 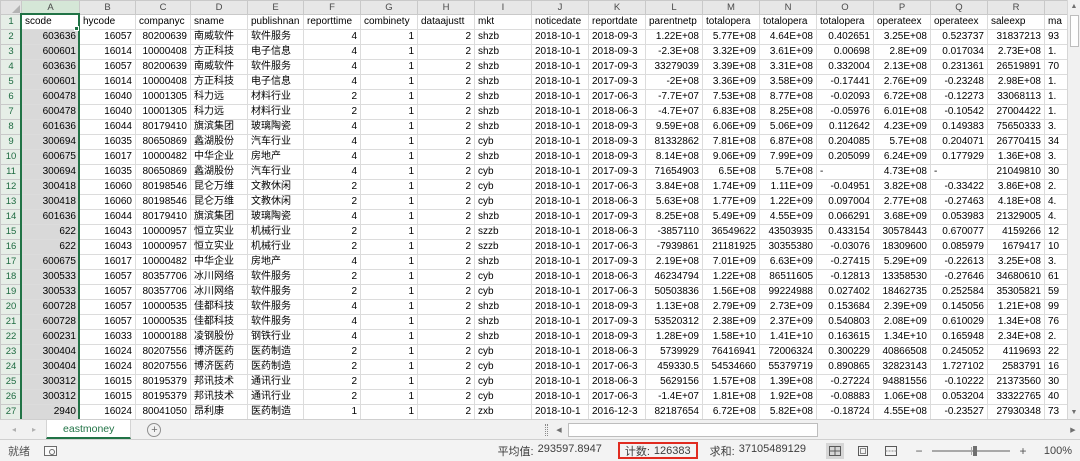 What do you see at coordinates (50, 217) in the screenshot?
I see `grid-cell: 601636` at bounding box center [50, 217].